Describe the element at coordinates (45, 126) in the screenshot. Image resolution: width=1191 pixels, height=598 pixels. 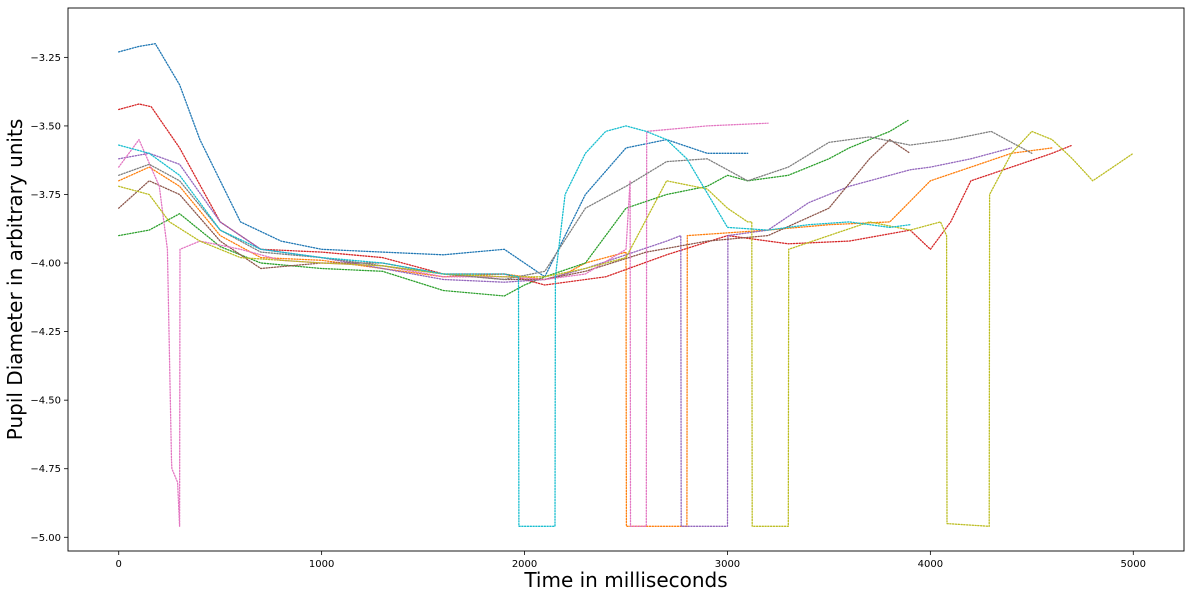
I see `y-tick-label: −3.50` at that location.